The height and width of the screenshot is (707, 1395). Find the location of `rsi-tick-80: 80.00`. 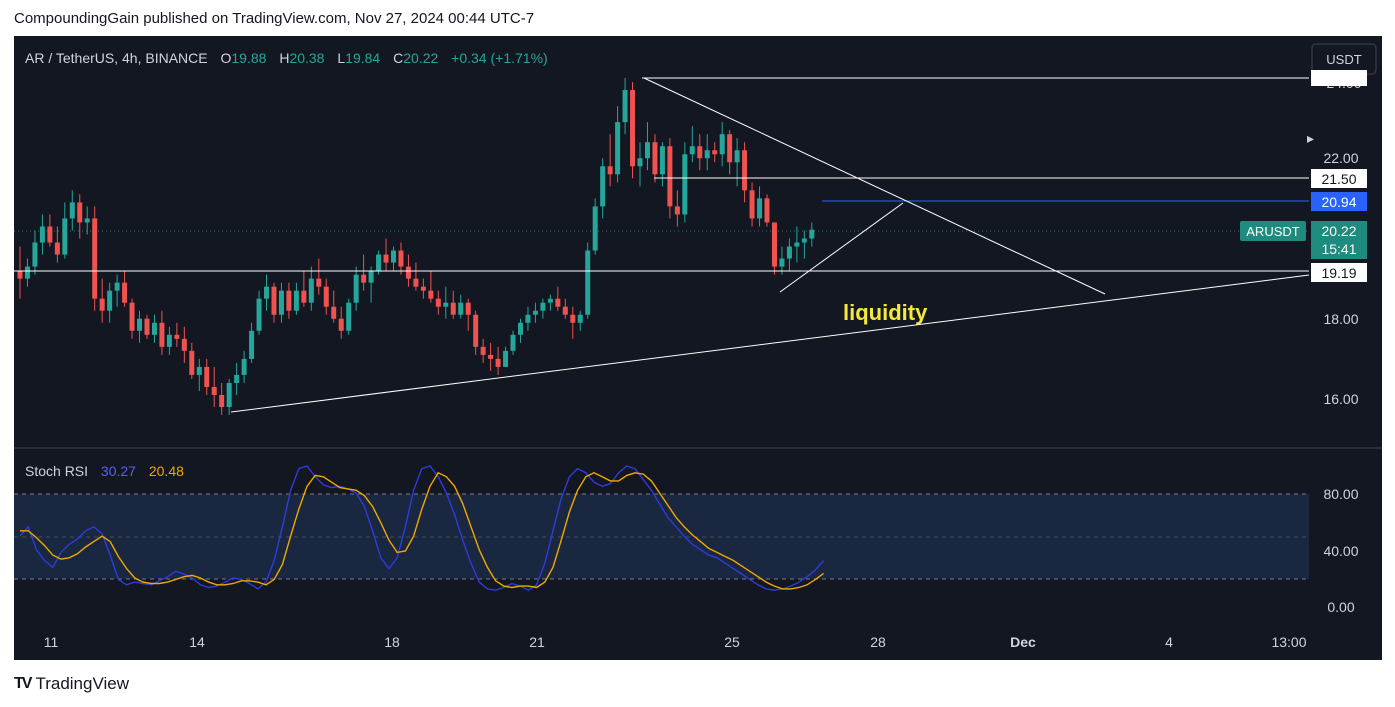

rsi-tick-80: 80.00 is located at coordinates (1340, 494).